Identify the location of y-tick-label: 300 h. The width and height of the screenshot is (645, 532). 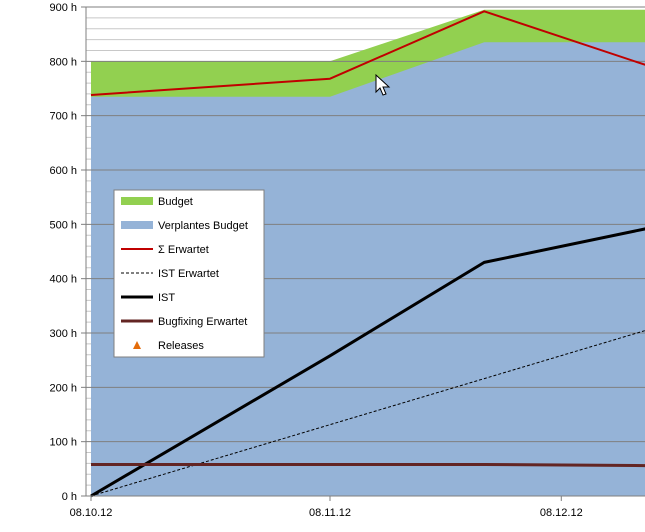
(63, 334).